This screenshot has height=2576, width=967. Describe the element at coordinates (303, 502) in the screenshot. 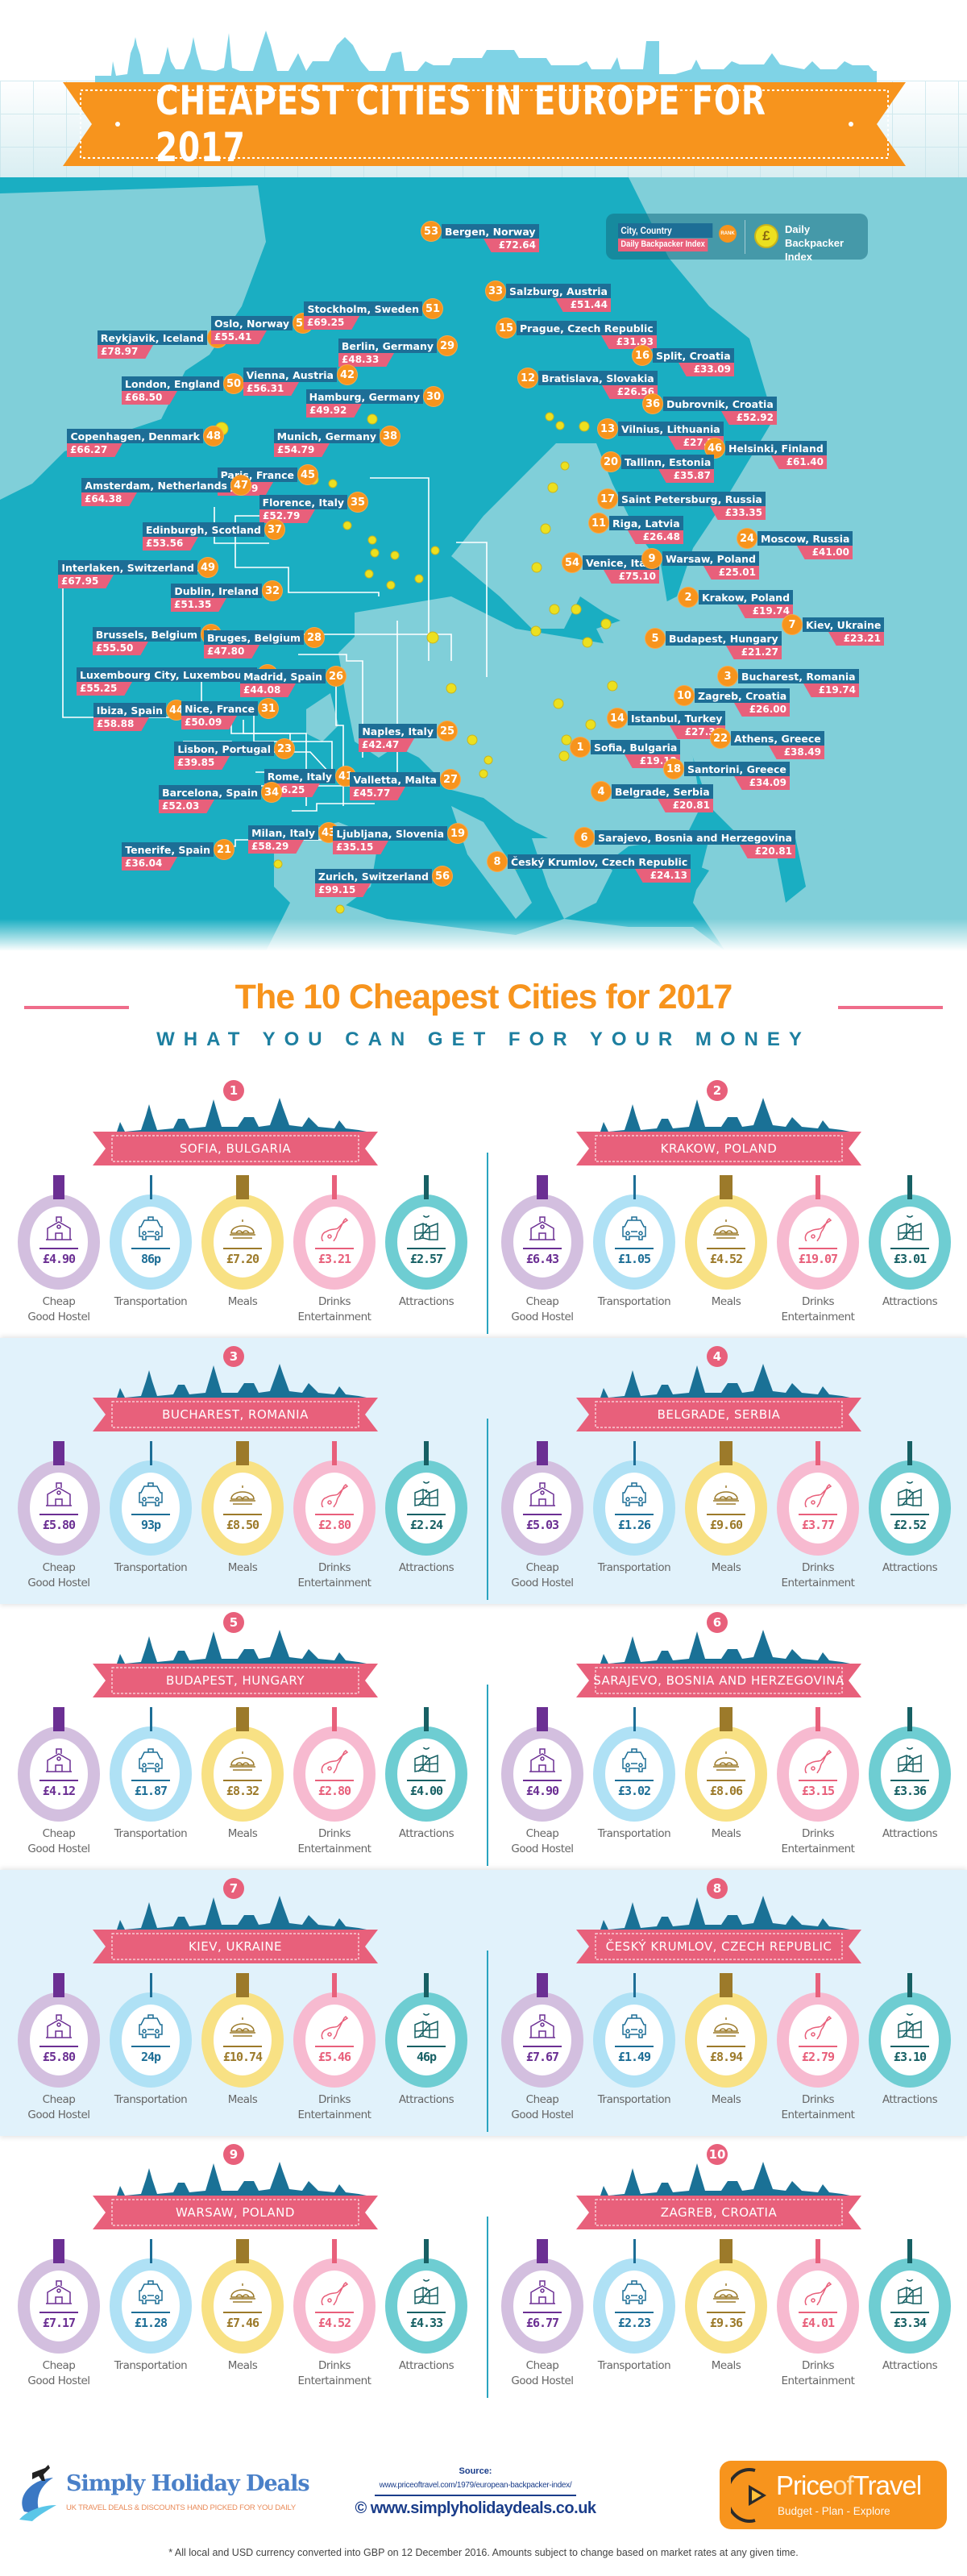

I see `city-name-label: Florence, Italy` at that location.